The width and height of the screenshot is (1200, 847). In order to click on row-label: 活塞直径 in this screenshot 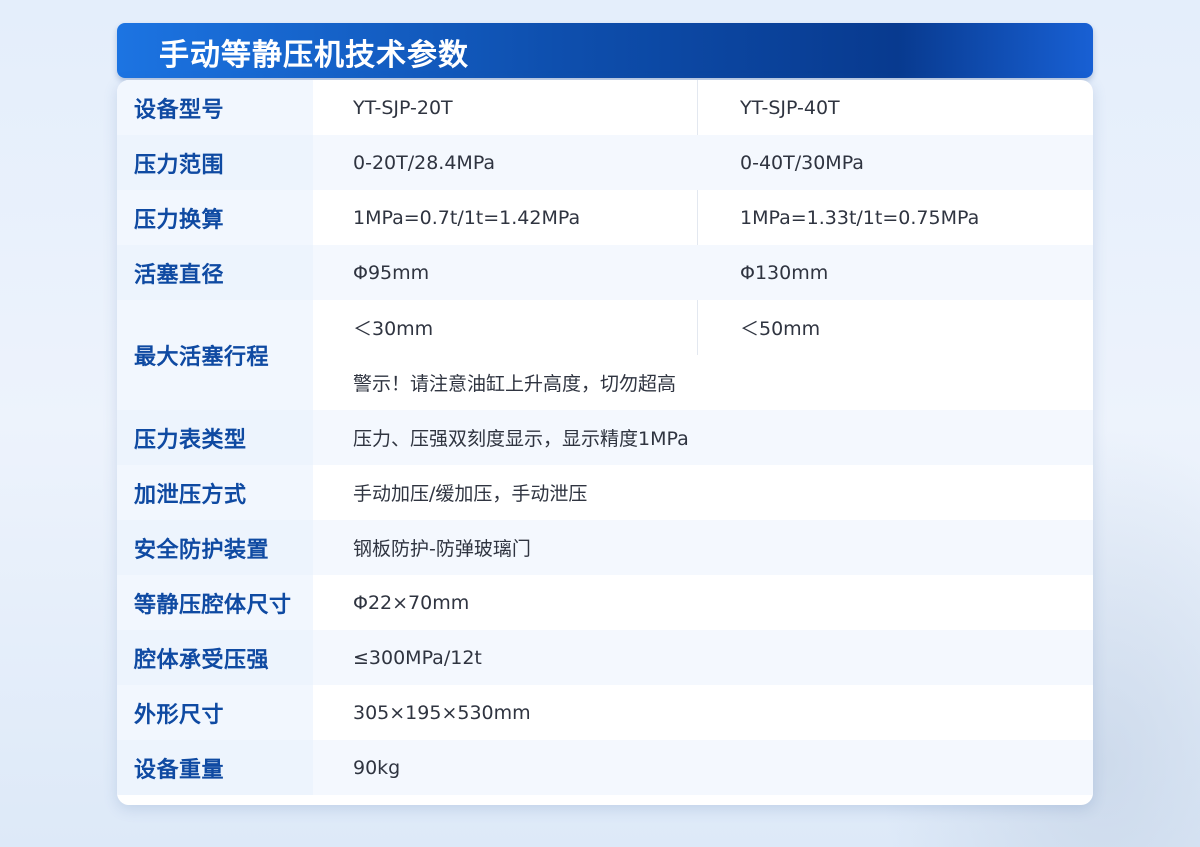, I will do `click(215, 272)`.